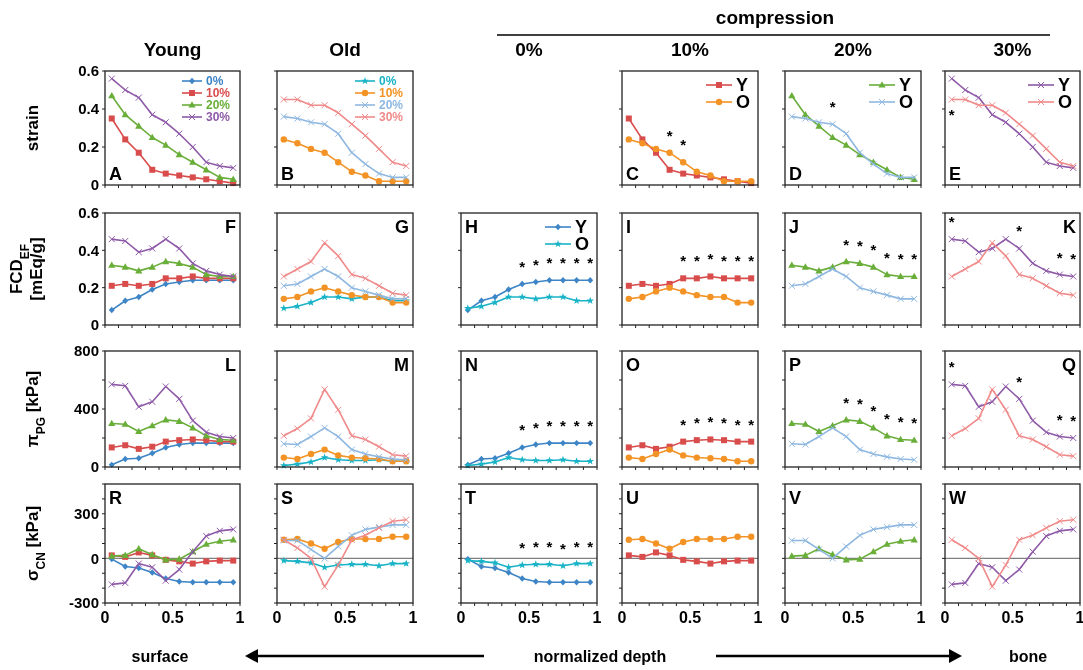 This screenshot has height=670, width=1083. I want to click on annotation: B, so click(287, 174).